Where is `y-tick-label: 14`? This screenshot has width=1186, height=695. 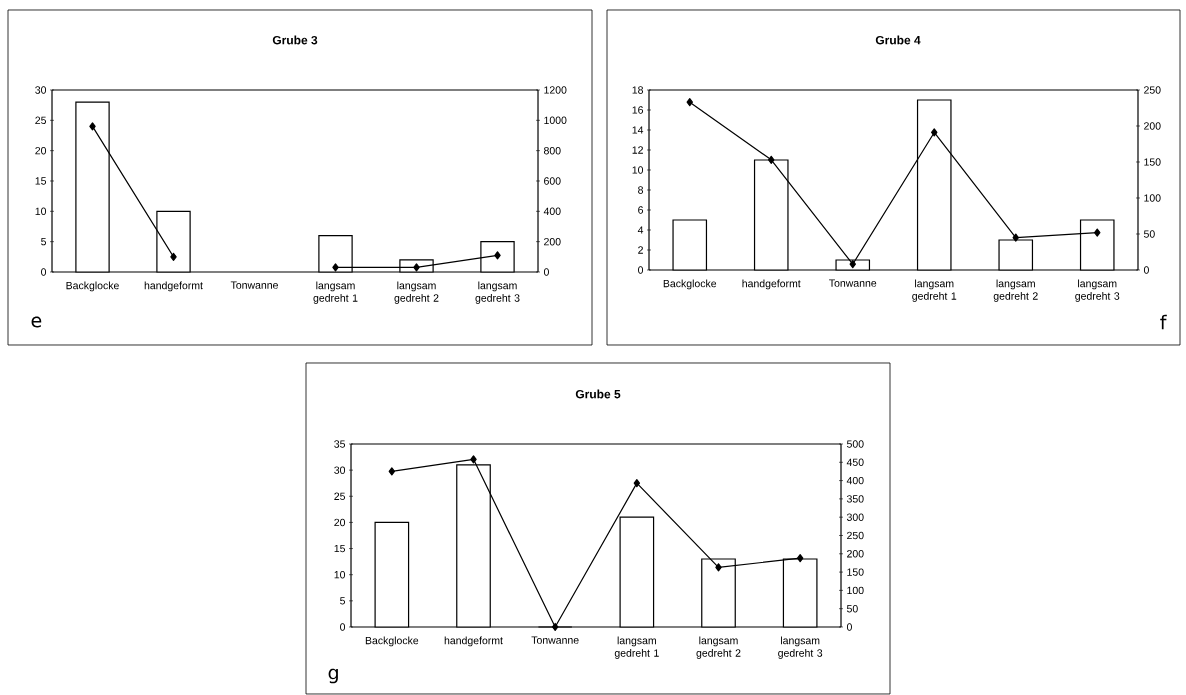
y-tick-label: 14 is located at coordinates (638, 130).